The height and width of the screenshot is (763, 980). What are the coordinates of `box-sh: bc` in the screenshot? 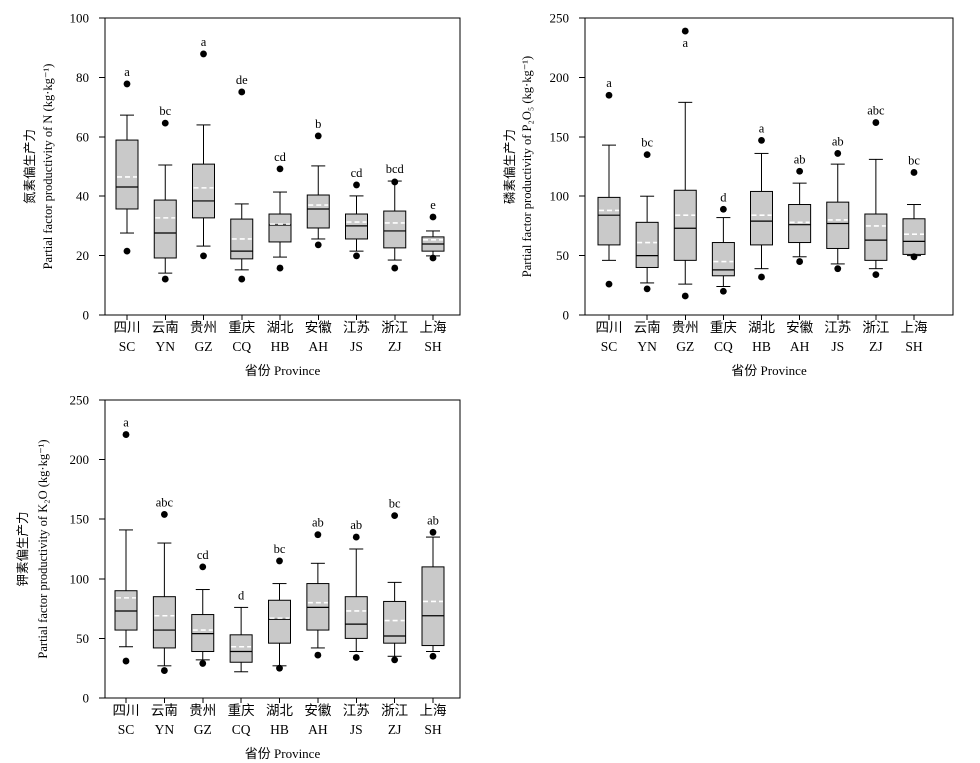 It's located at (914, 207).